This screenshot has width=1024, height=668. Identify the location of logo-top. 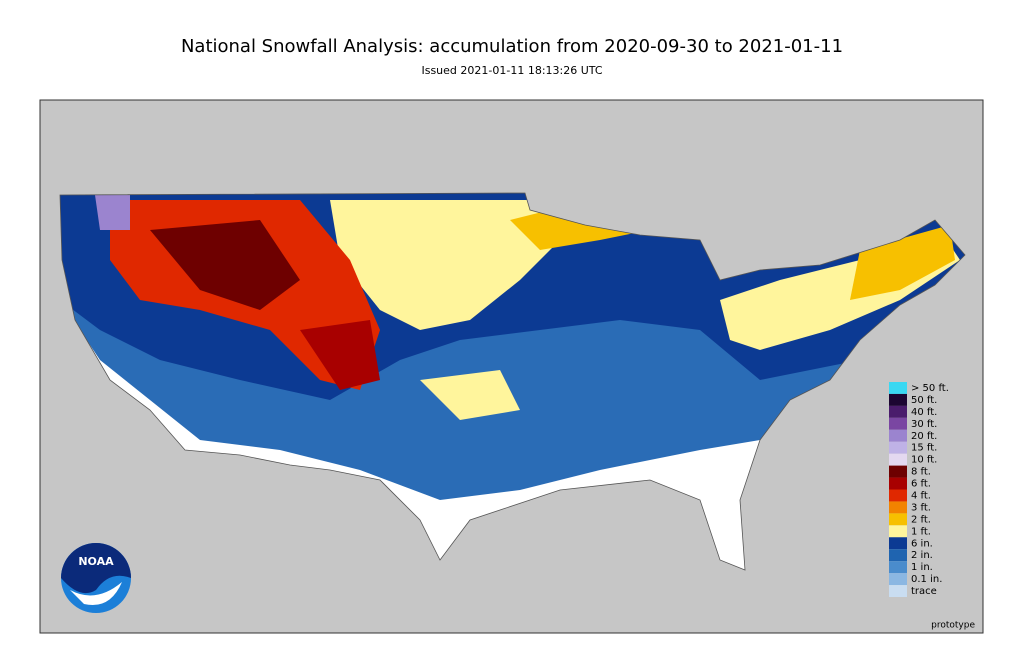
(96, 568).